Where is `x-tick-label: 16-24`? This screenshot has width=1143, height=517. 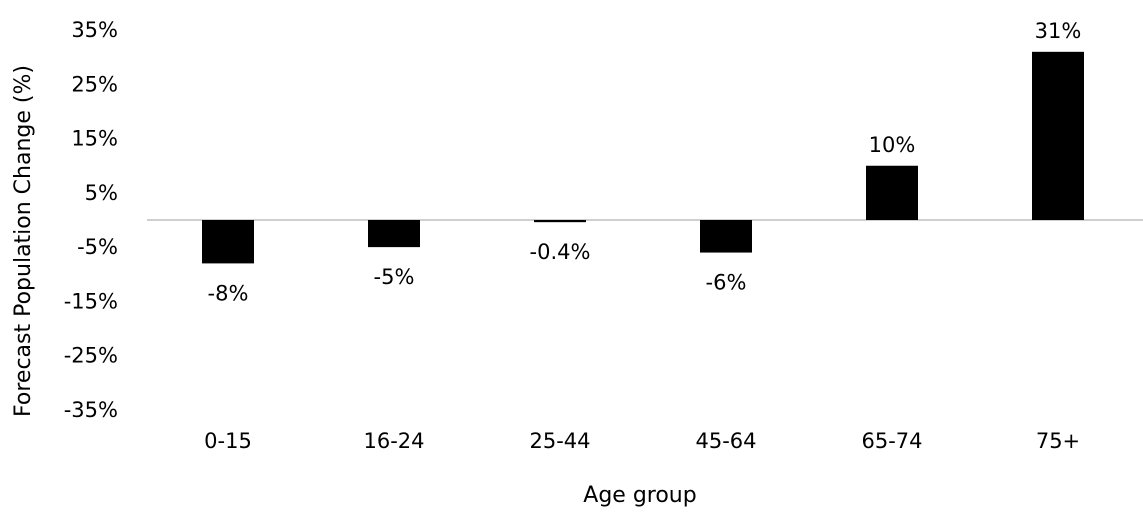 x-tick-label: 16-24 is located at coordinates (393, 441).